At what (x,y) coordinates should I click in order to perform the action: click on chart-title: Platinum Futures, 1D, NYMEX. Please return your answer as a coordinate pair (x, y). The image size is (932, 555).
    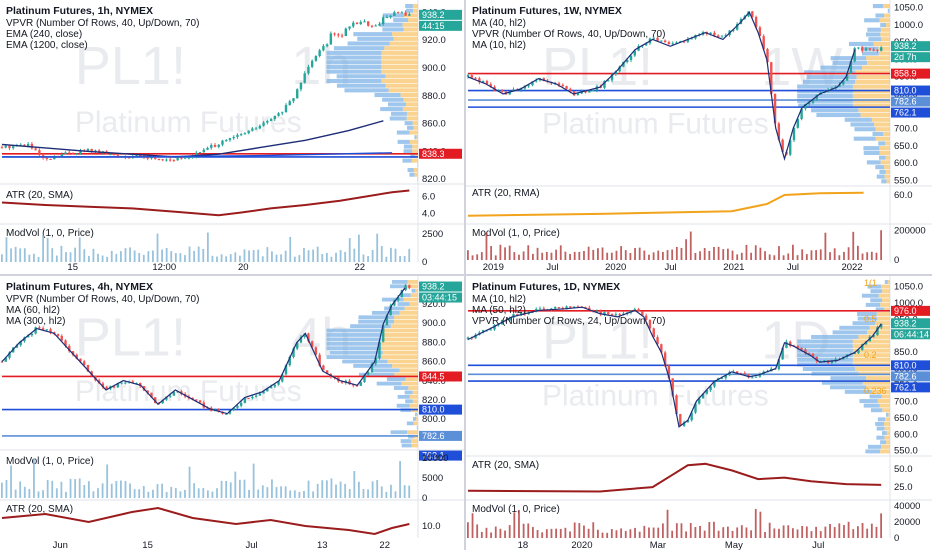
    Looking at the image, I should click on (546, 287).